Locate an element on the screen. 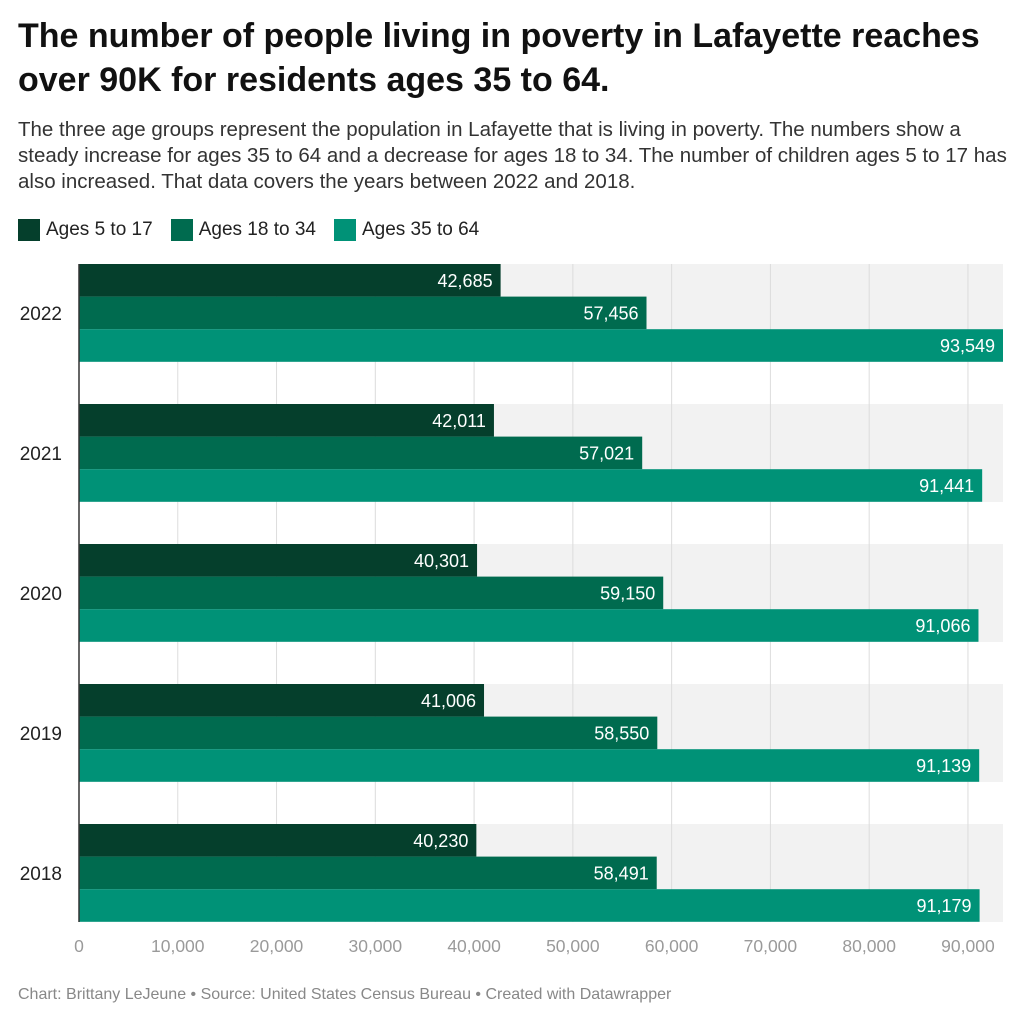  data-label: 40,230 is located at coordinates (440, 841).